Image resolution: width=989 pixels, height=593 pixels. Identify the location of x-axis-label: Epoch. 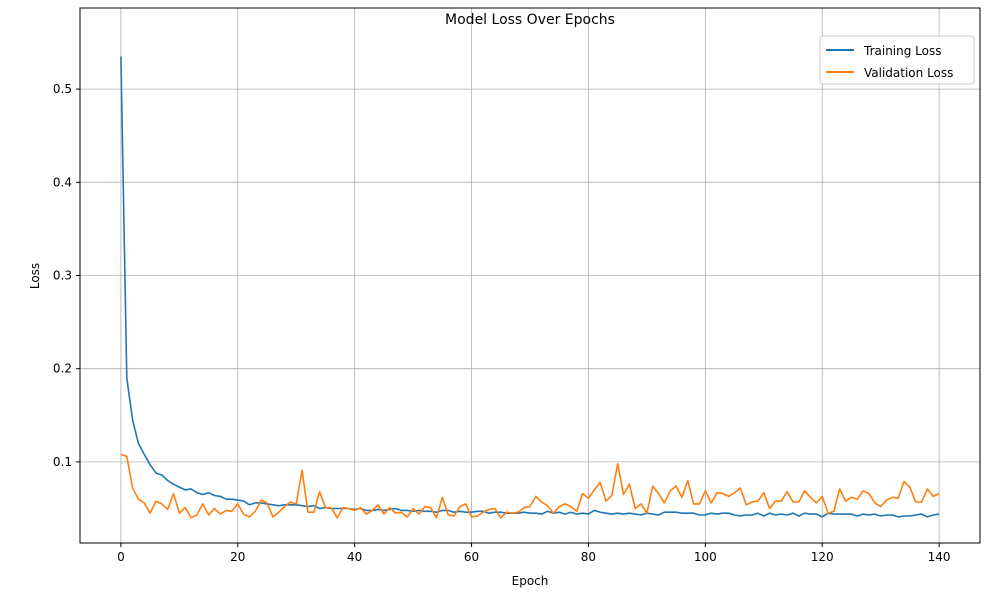
(530, 581).